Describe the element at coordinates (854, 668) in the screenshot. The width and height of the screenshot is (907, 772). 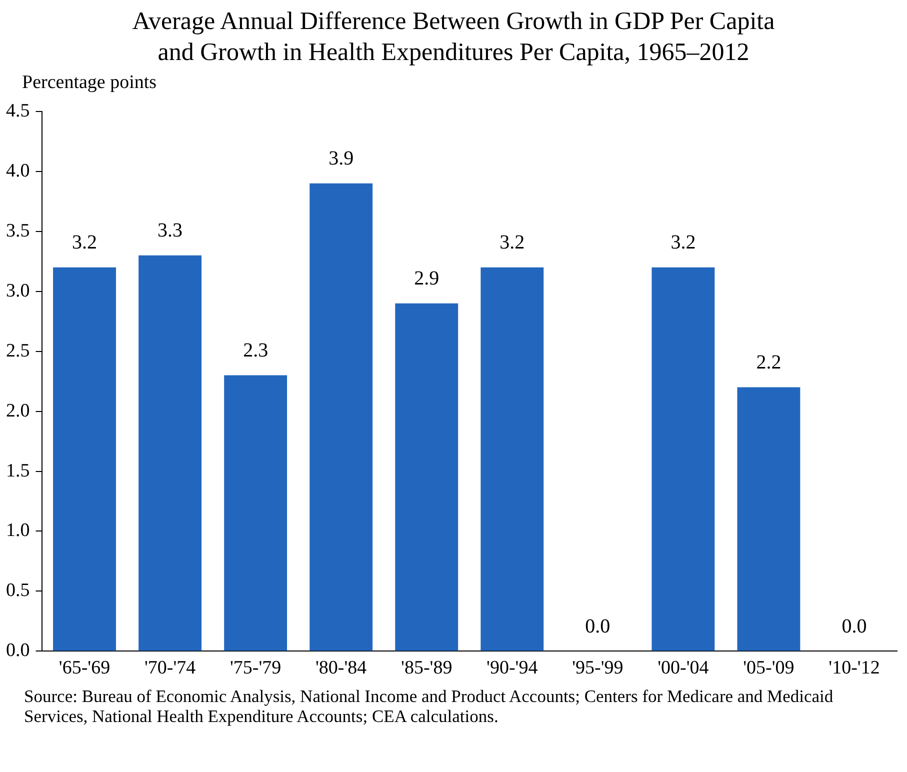
I see `x-tick-label: '10-'12` at that location.